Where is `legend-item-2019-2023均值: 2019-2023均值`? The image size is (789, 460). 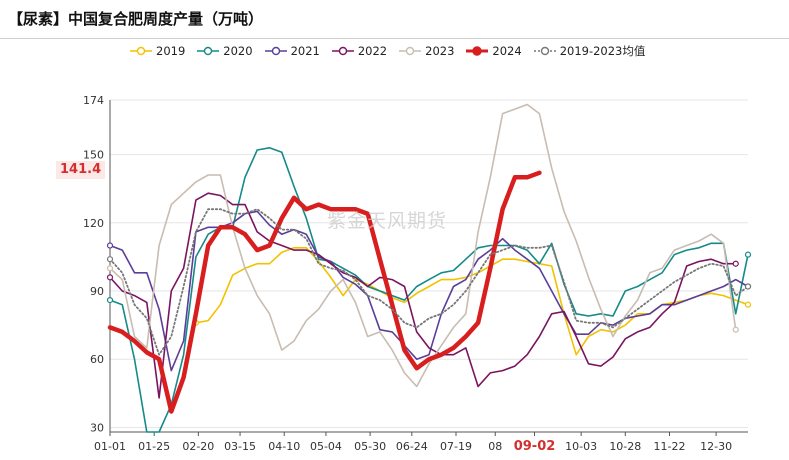
legend-item-2019-2023均值: 2019-2023均值 is located at coordinates (589, 51).